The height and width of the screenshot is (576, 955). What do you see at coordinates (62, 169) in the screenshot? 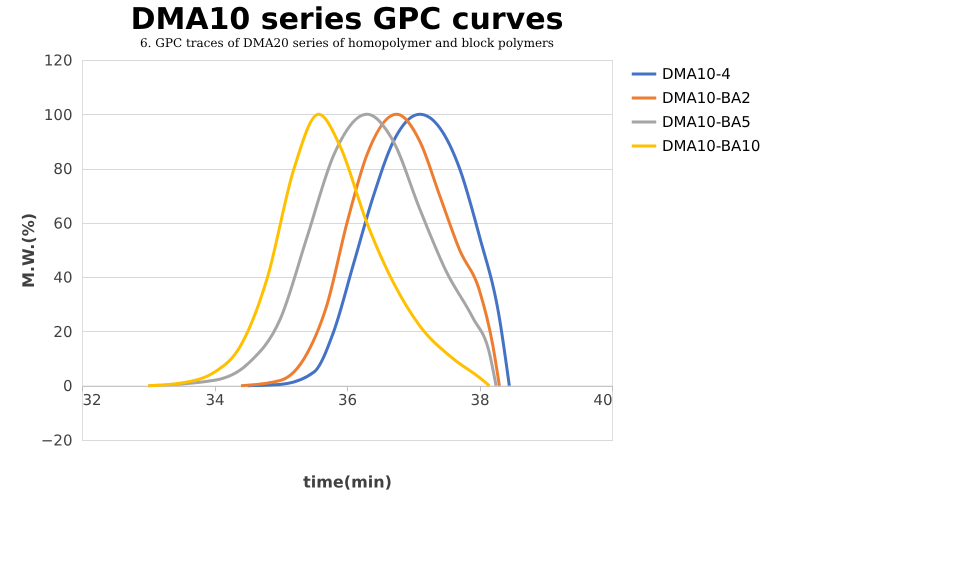
I see `y-tick-label: 80` at bounding box center [62, 169].